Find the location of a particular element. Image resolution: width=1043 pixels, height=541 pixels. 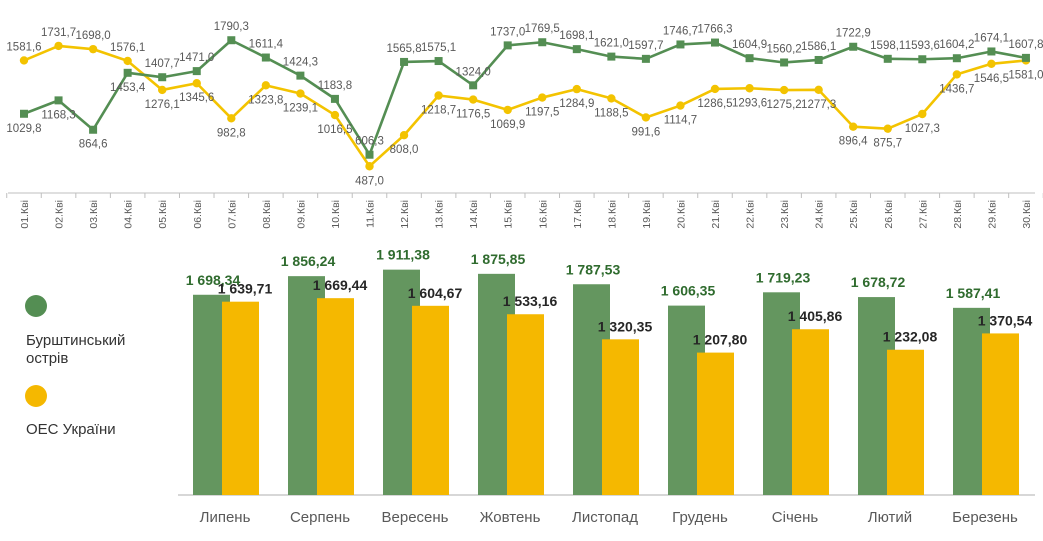

data-label-burshtyn: 1471,0 is located at coordinates (196, 58).